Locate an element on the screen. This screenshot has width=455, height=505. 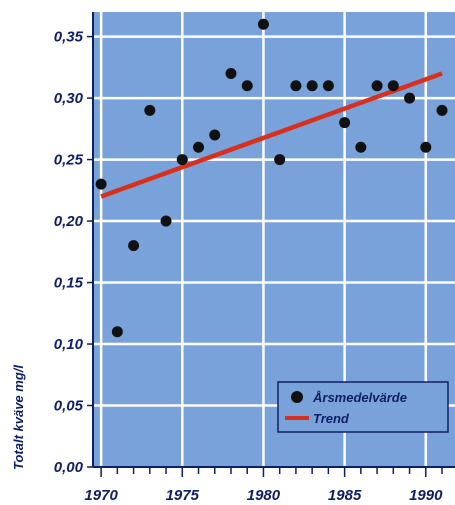
y-tick-label: 0,20 is located at coordinates (69, 221).